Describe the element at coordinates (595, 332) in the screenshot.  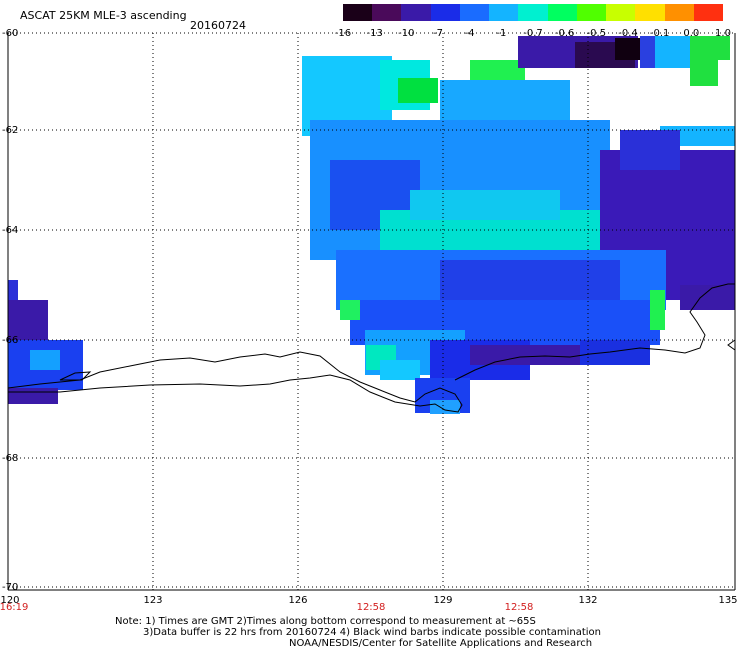
I see `coastline-east` at that location.